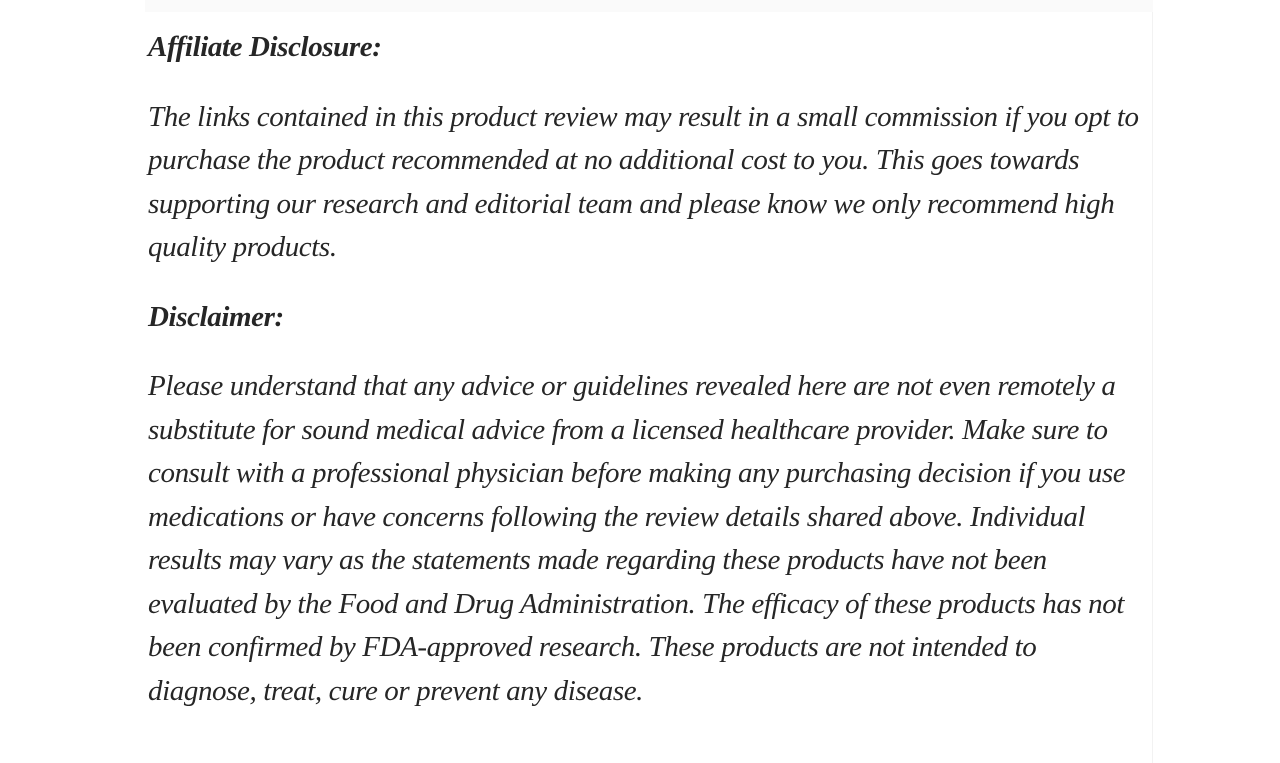 This screenshot has width=1280, height=763. I want to click on affiliate-disclosure-heading: Affiliate Disclosure:, so click(265, 47).